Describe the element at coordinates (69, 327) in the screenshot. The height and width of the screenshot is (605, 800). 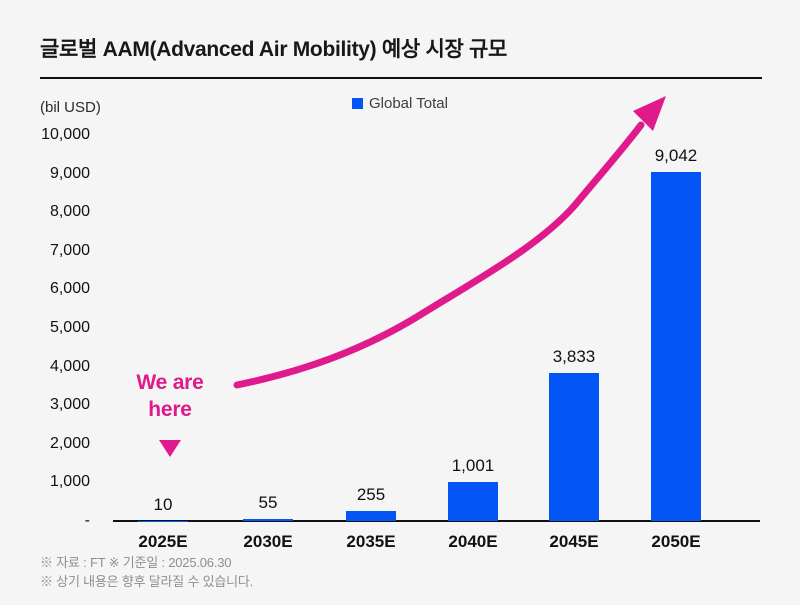
I see `y-tick-label: 5,000` at that location.